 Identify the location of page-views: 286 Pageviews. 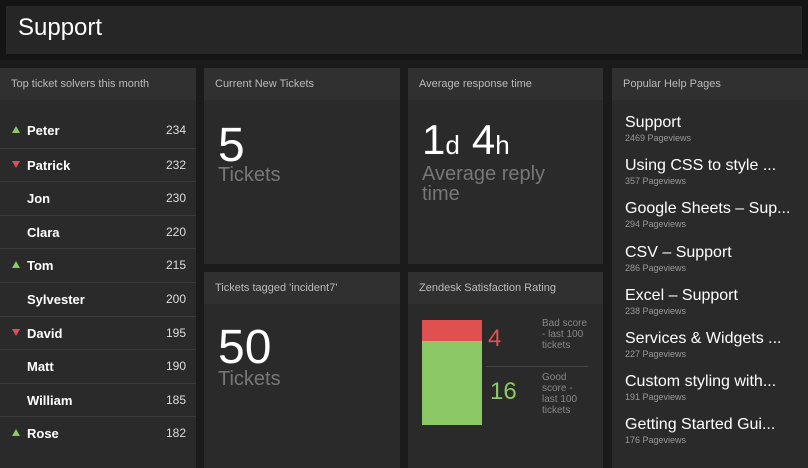
(655, 268).